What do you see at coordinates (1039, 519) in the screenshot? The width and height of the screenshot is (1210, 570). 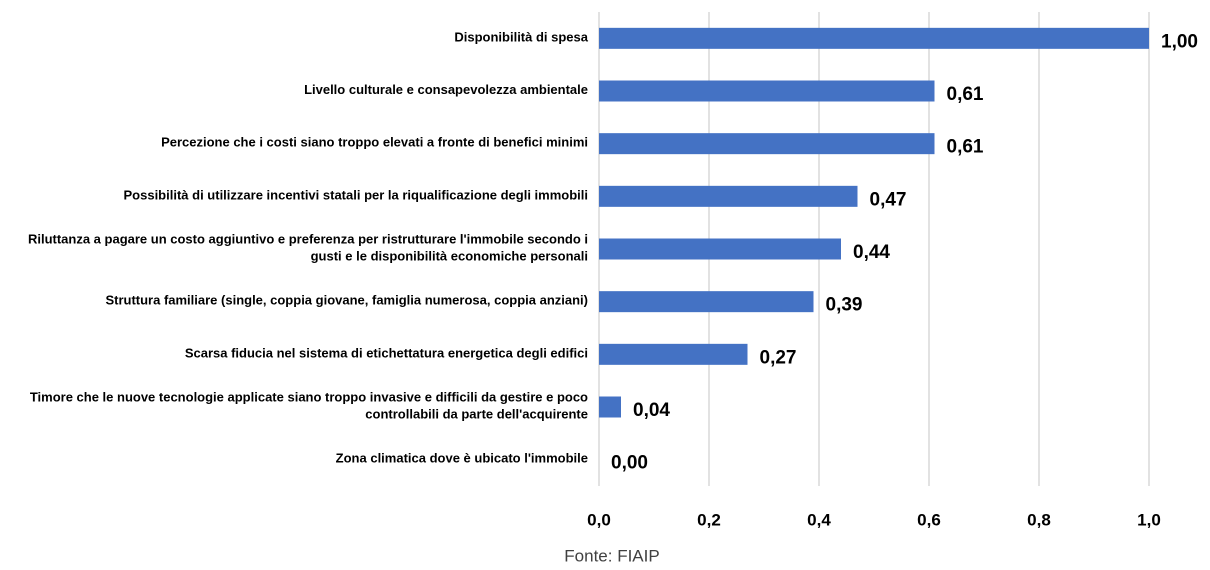 I see `x-tick-label: 0,8` at bounding box center [1039, 519].